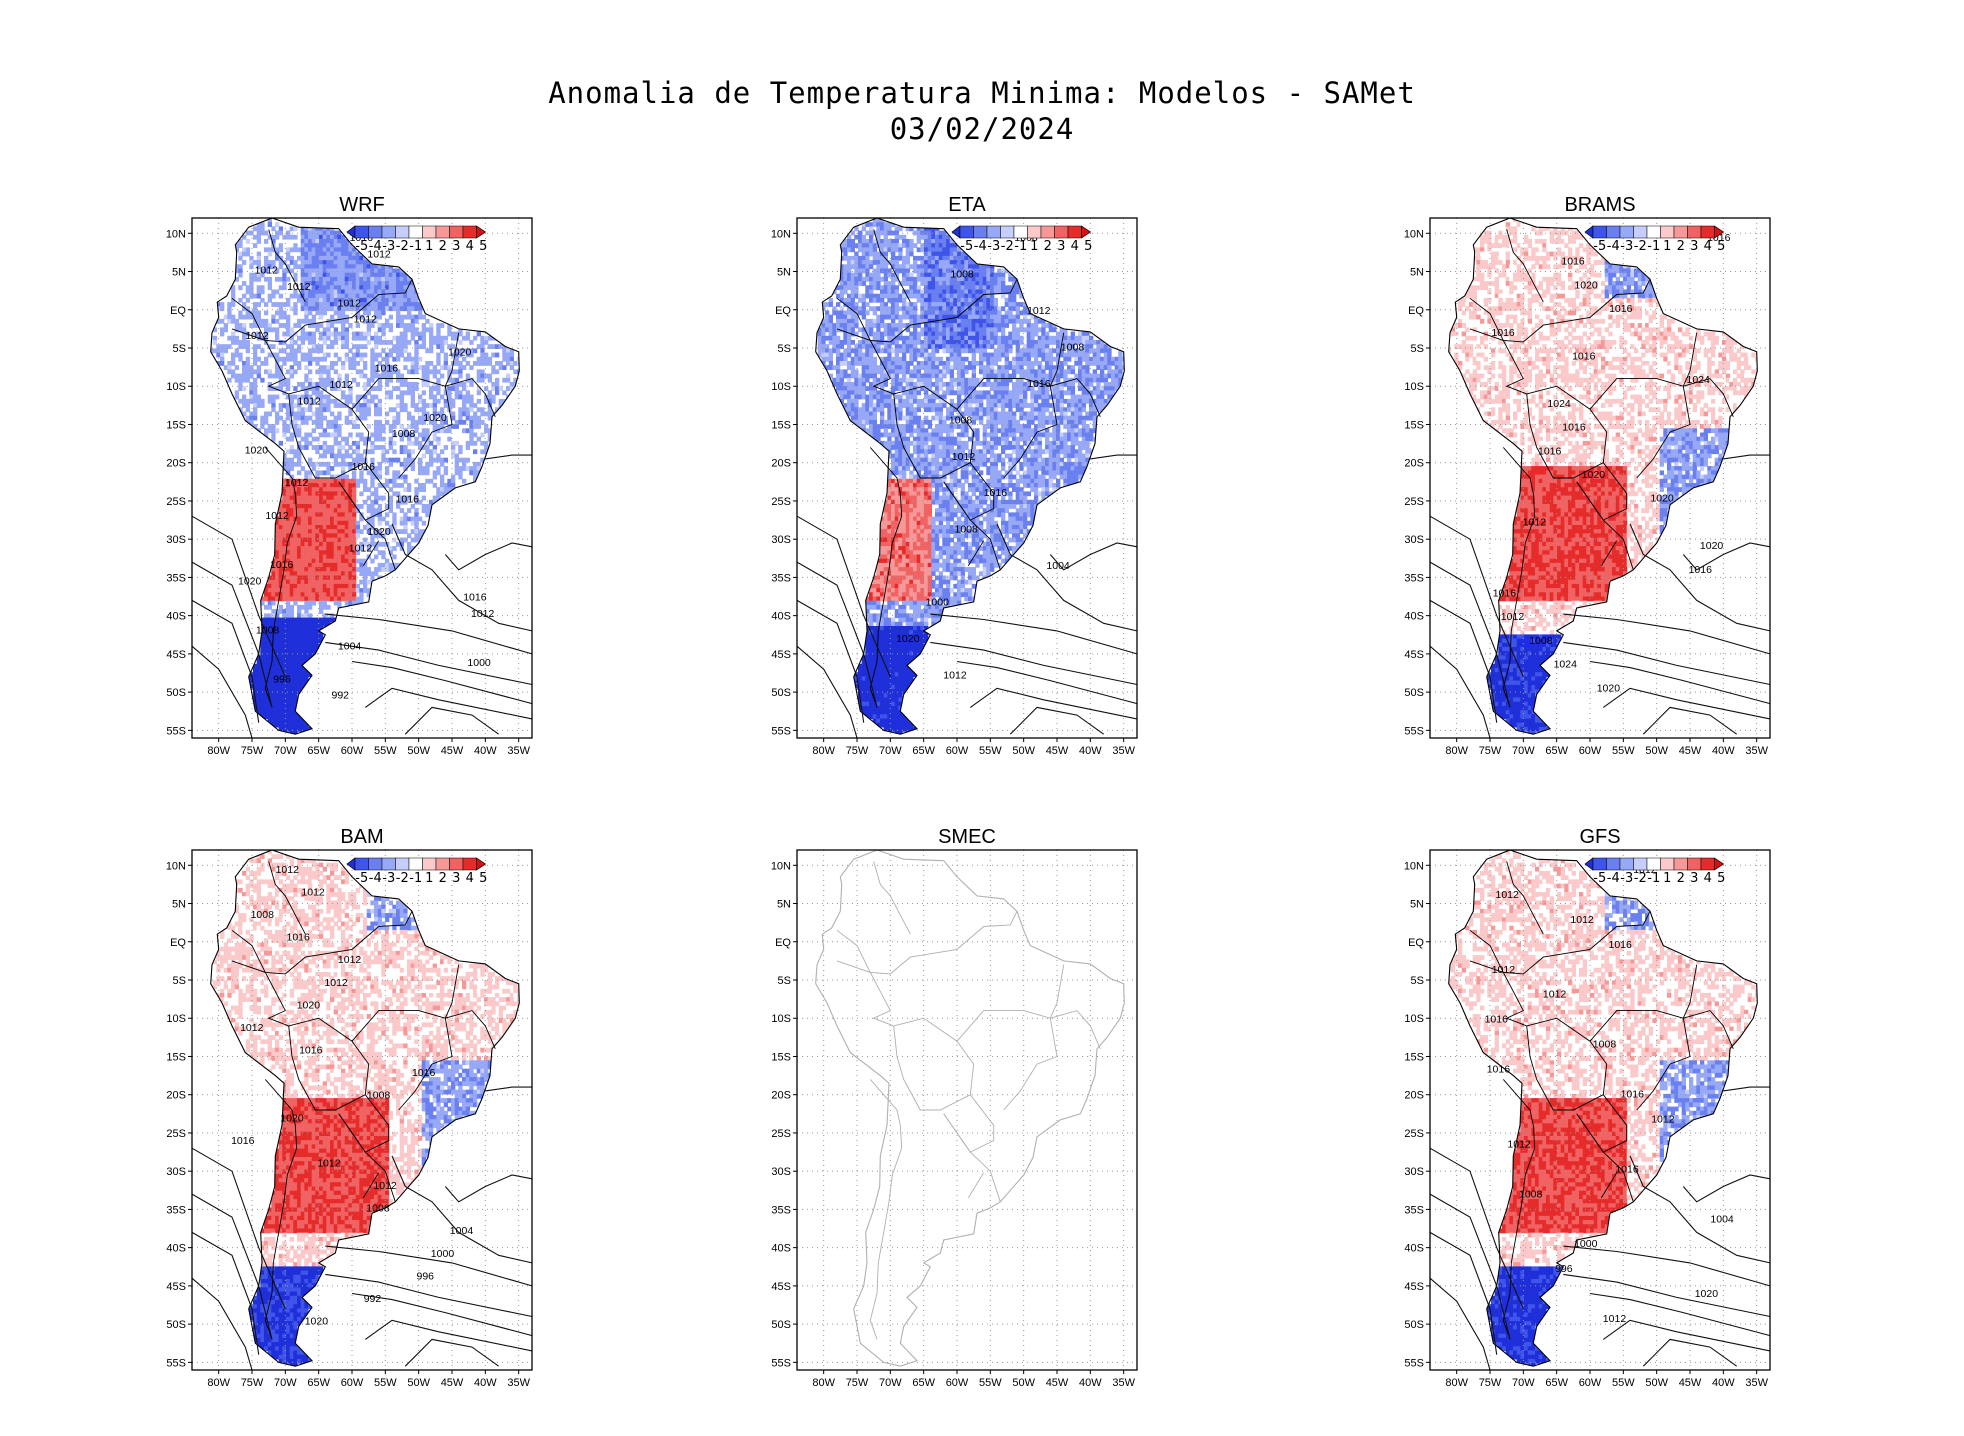  Describe the element at coordinates (1600, 837) in the screenshot. I see `panel-title: GFS` at that location.